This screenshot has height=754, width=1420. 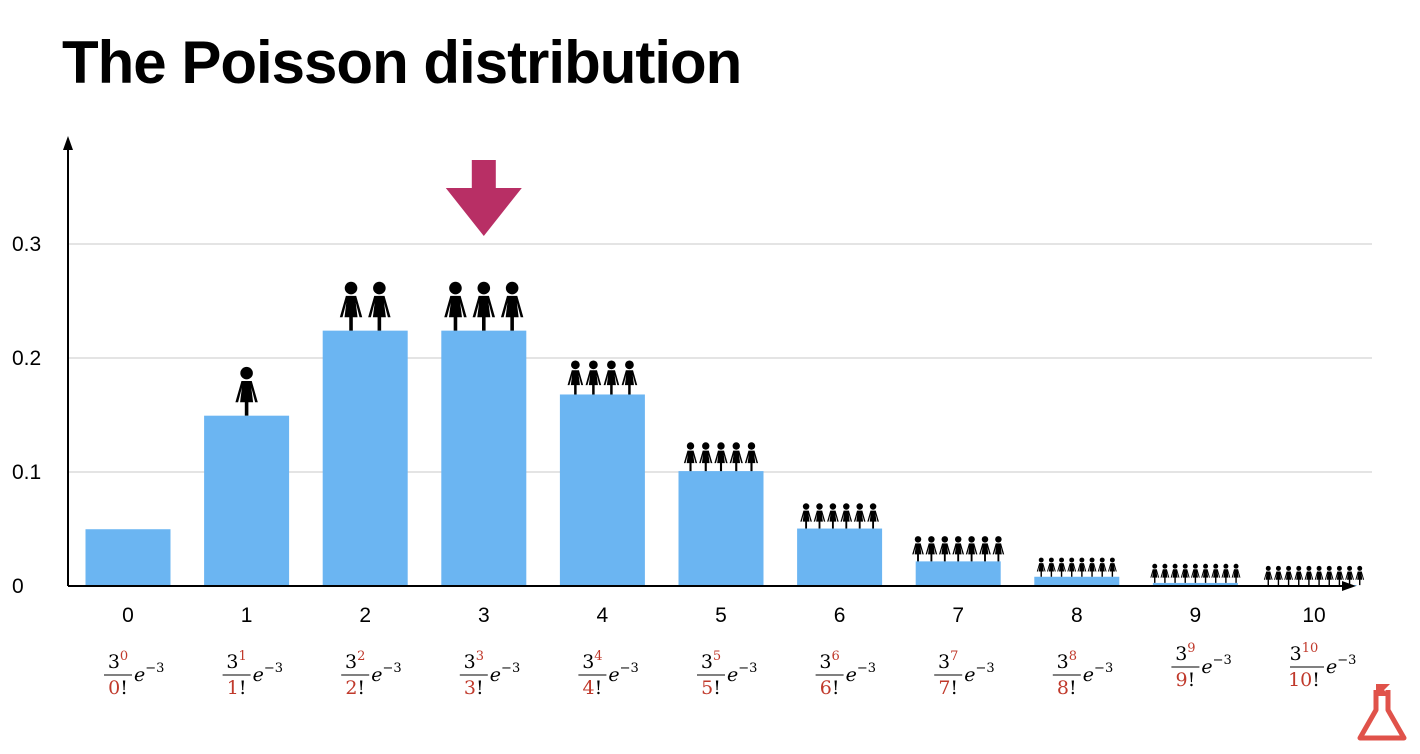 I want to click on x-tick-labels: 0 1 2 3 4 5 6 7 8 9 10, so click(x=724, y=615).